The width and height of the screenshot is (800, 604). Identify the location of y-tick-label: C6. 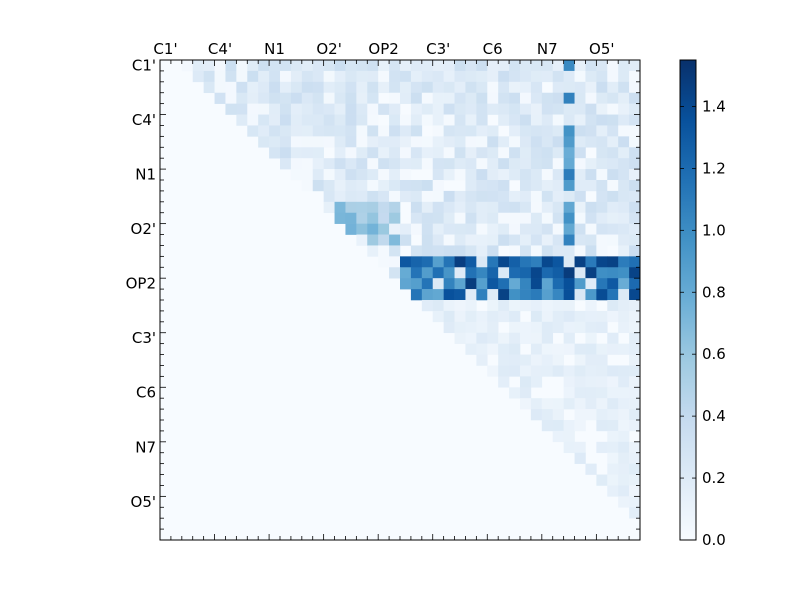
(146, 393).